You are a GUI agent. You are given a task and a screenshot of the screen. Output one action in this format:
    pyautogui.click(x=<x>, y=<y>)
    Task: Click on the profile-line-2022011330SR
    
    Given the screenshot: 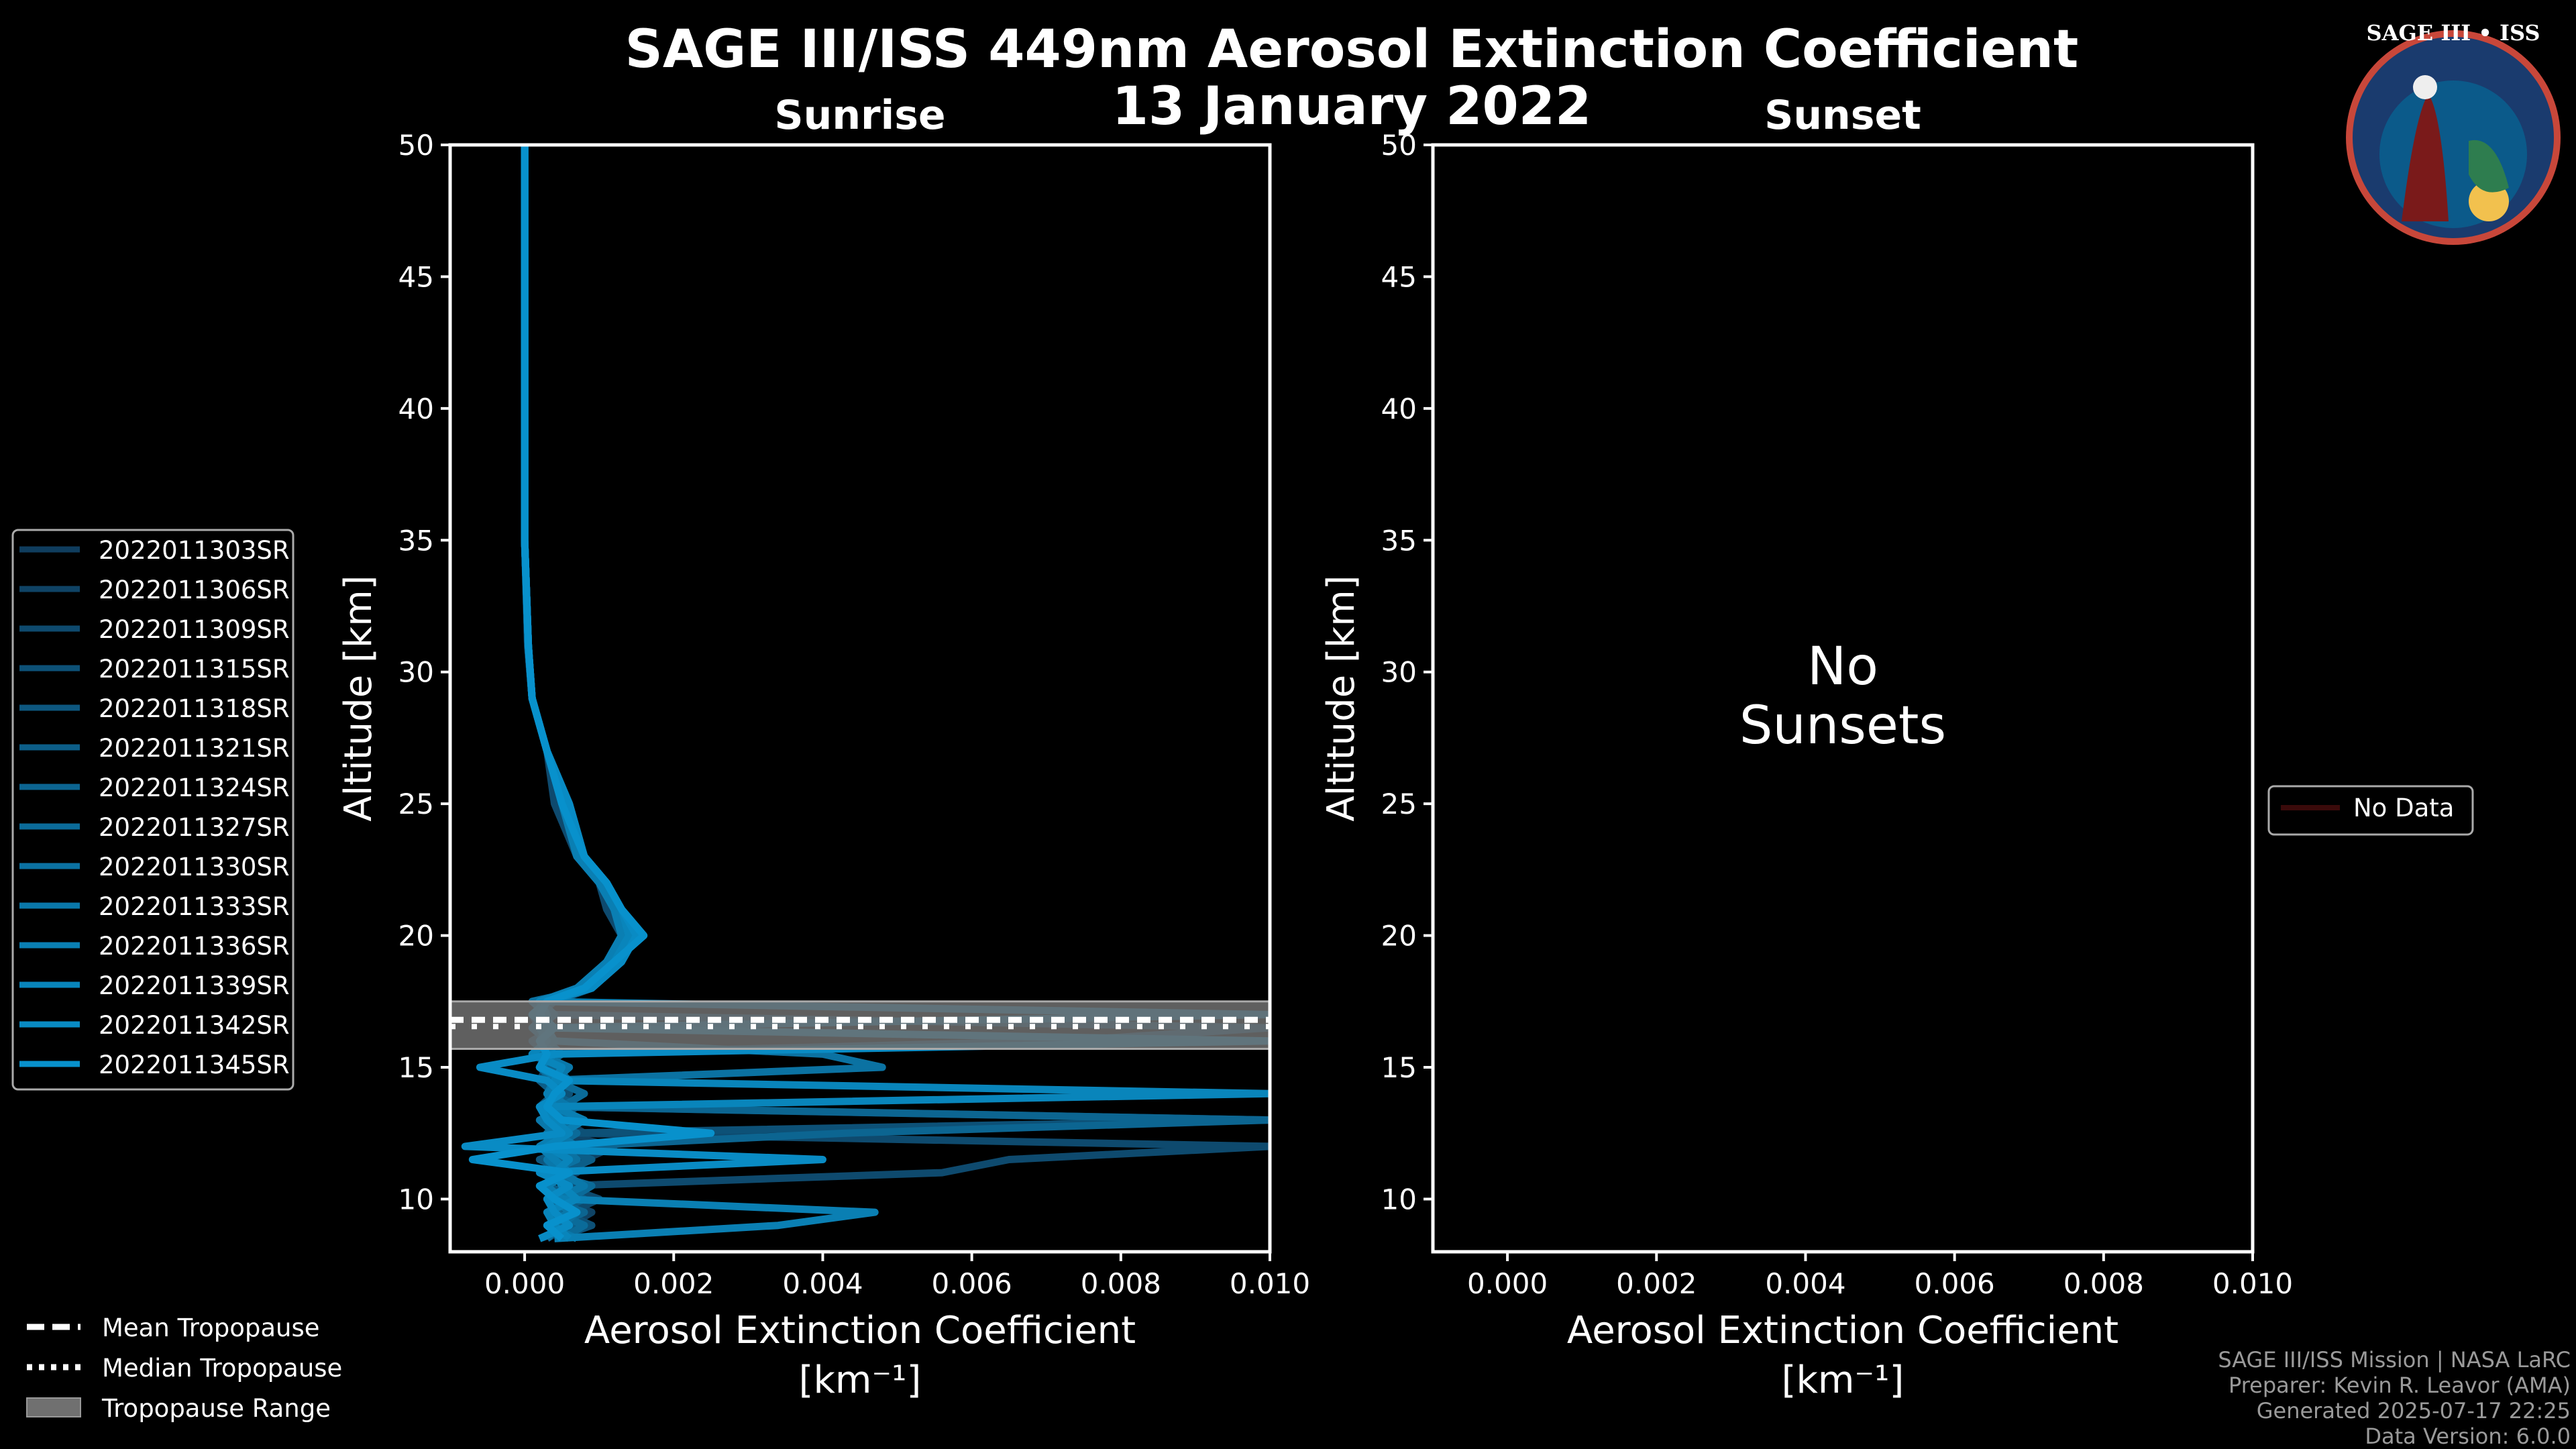 What is the action you would take?
    pyautogui.click(x=703, y=693)
    